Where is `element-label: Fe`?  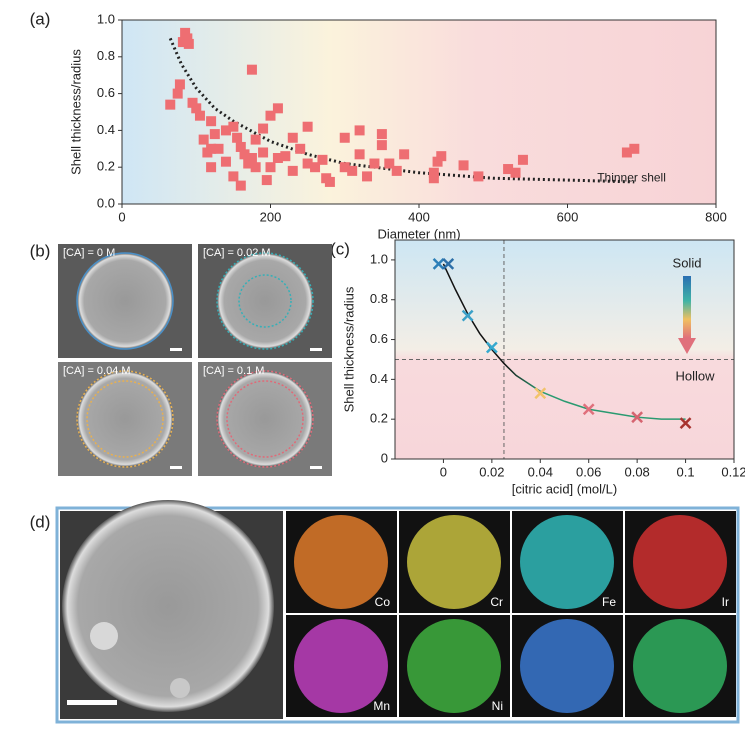 element-label: Fe is located at coordinates (609, 602).